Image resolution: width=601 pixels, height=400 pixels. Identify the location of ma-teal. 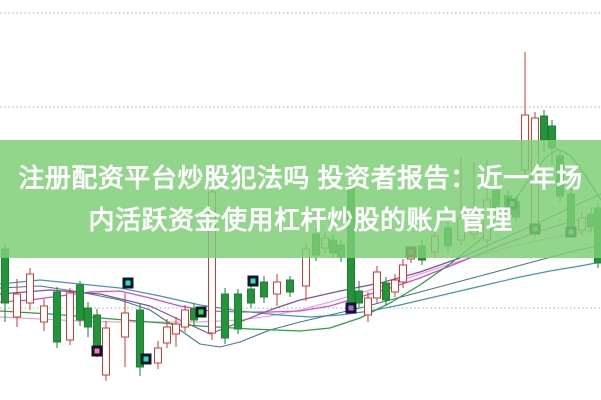
(300, 289).